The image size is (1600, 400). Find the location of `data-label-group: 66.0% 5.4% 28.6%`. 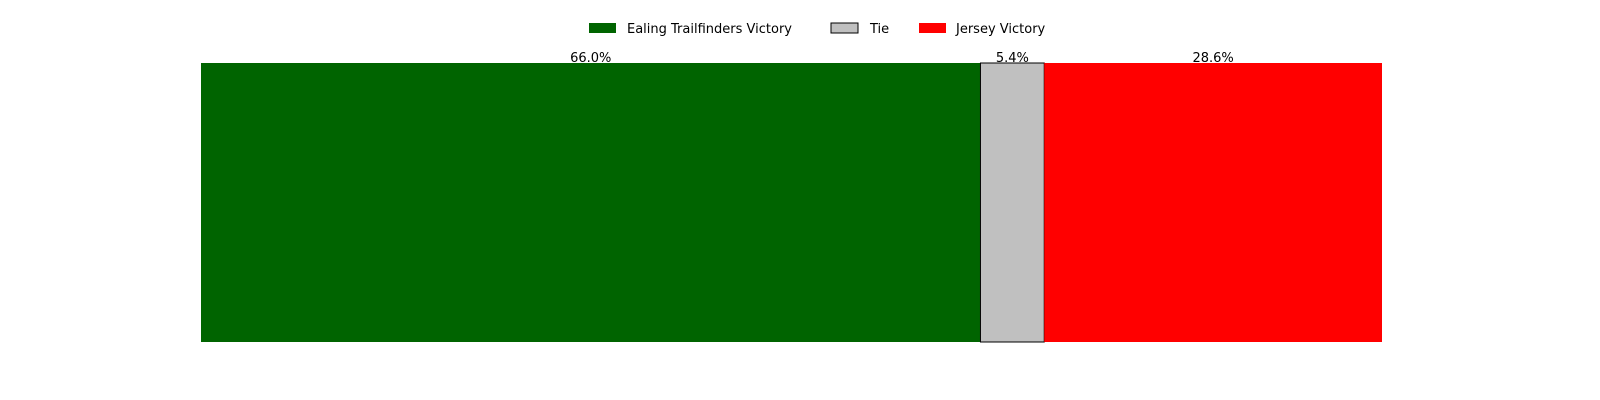

data-label-group: 66.0% 5.4% 28.6% is located at coordinates (902, 58).